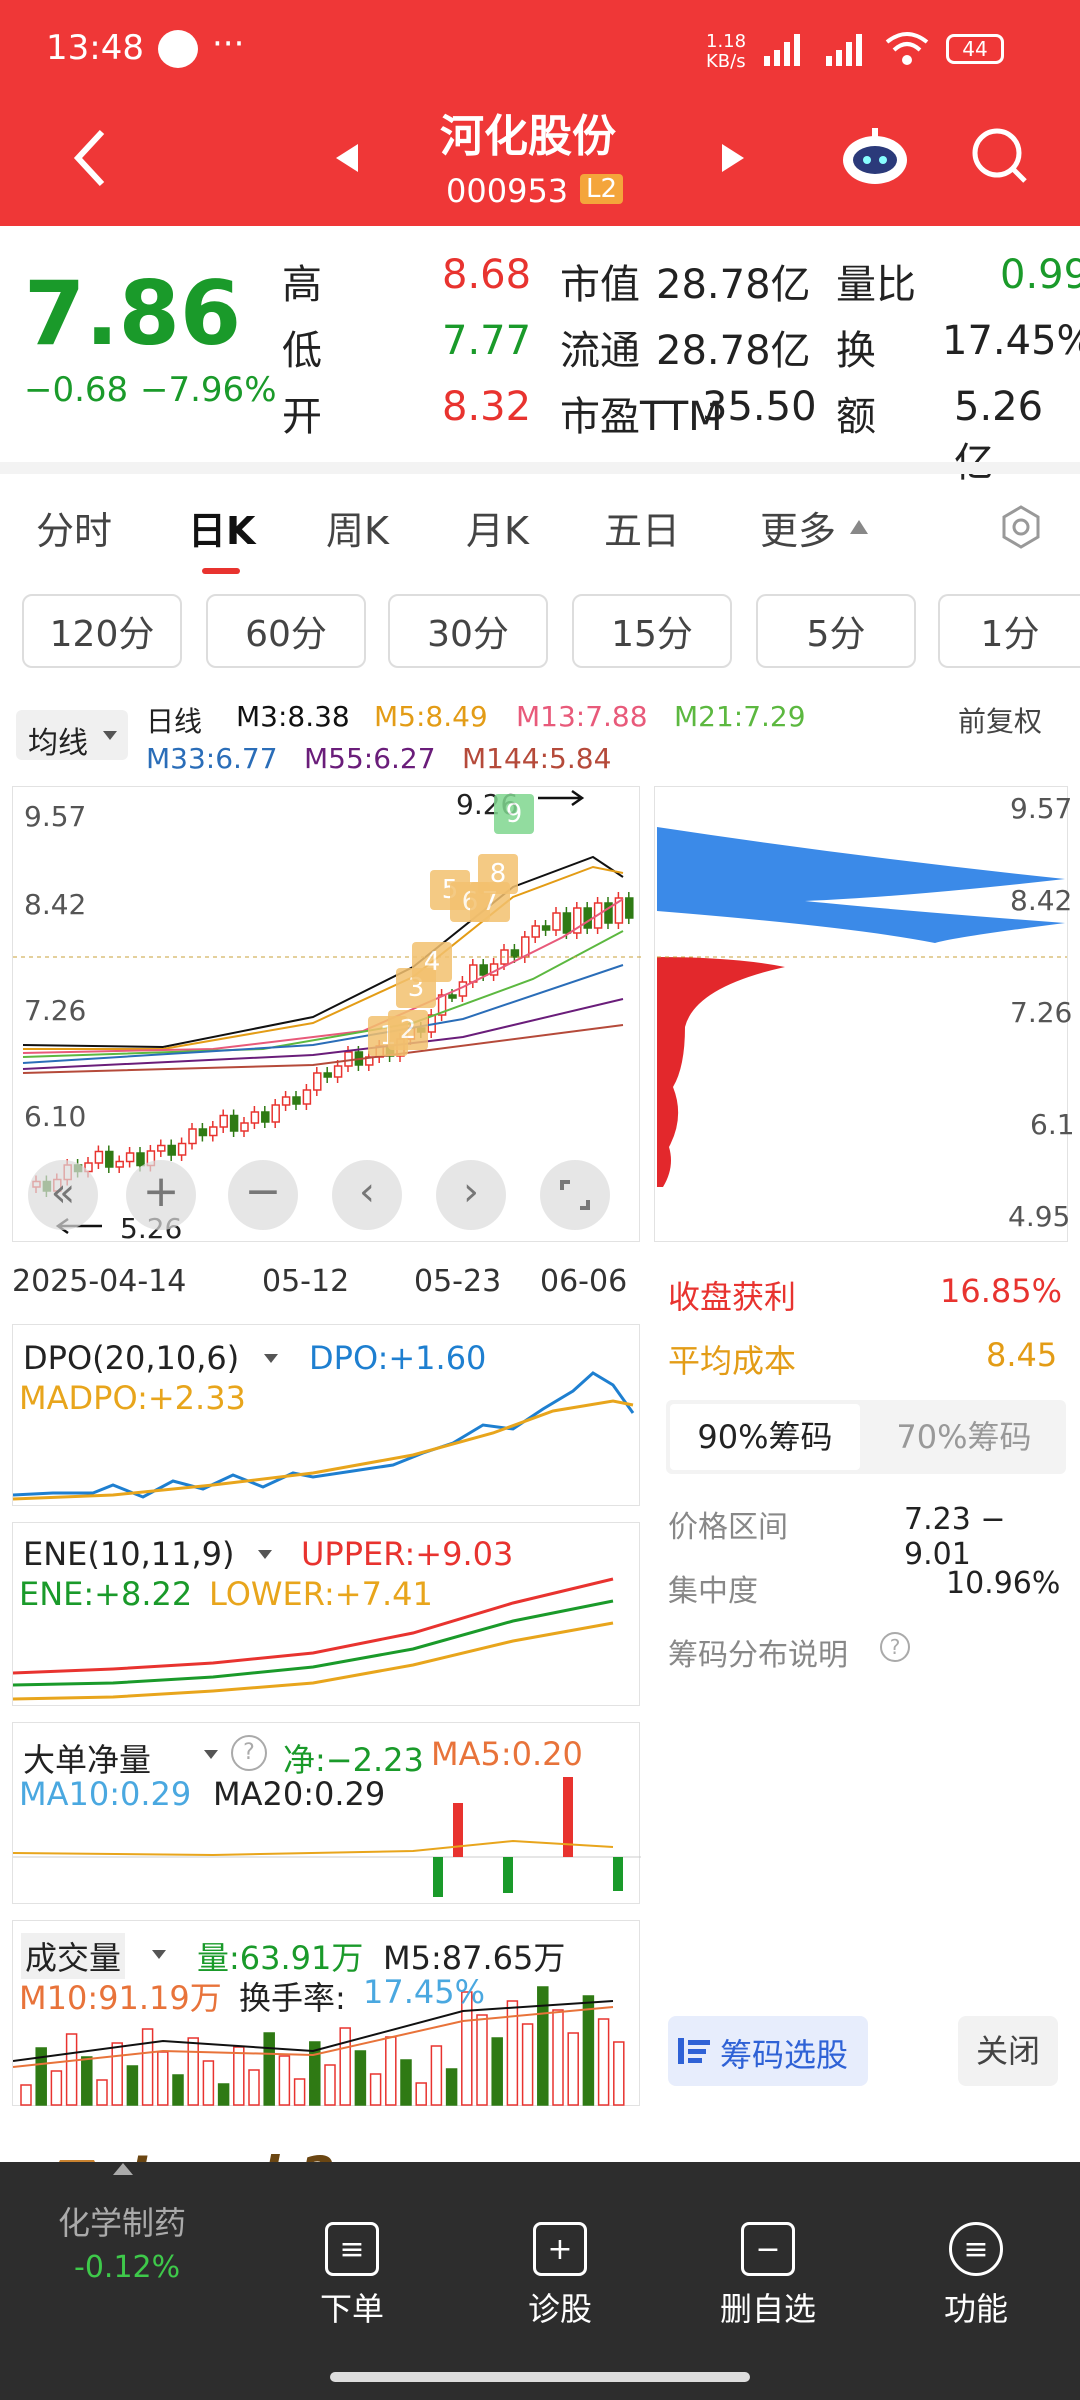 This screenshot has width=1080, height=2400. Describe the element at coordinates (55, 816) in the screenshot. I see `kline-y-1: 9.57` at that location.